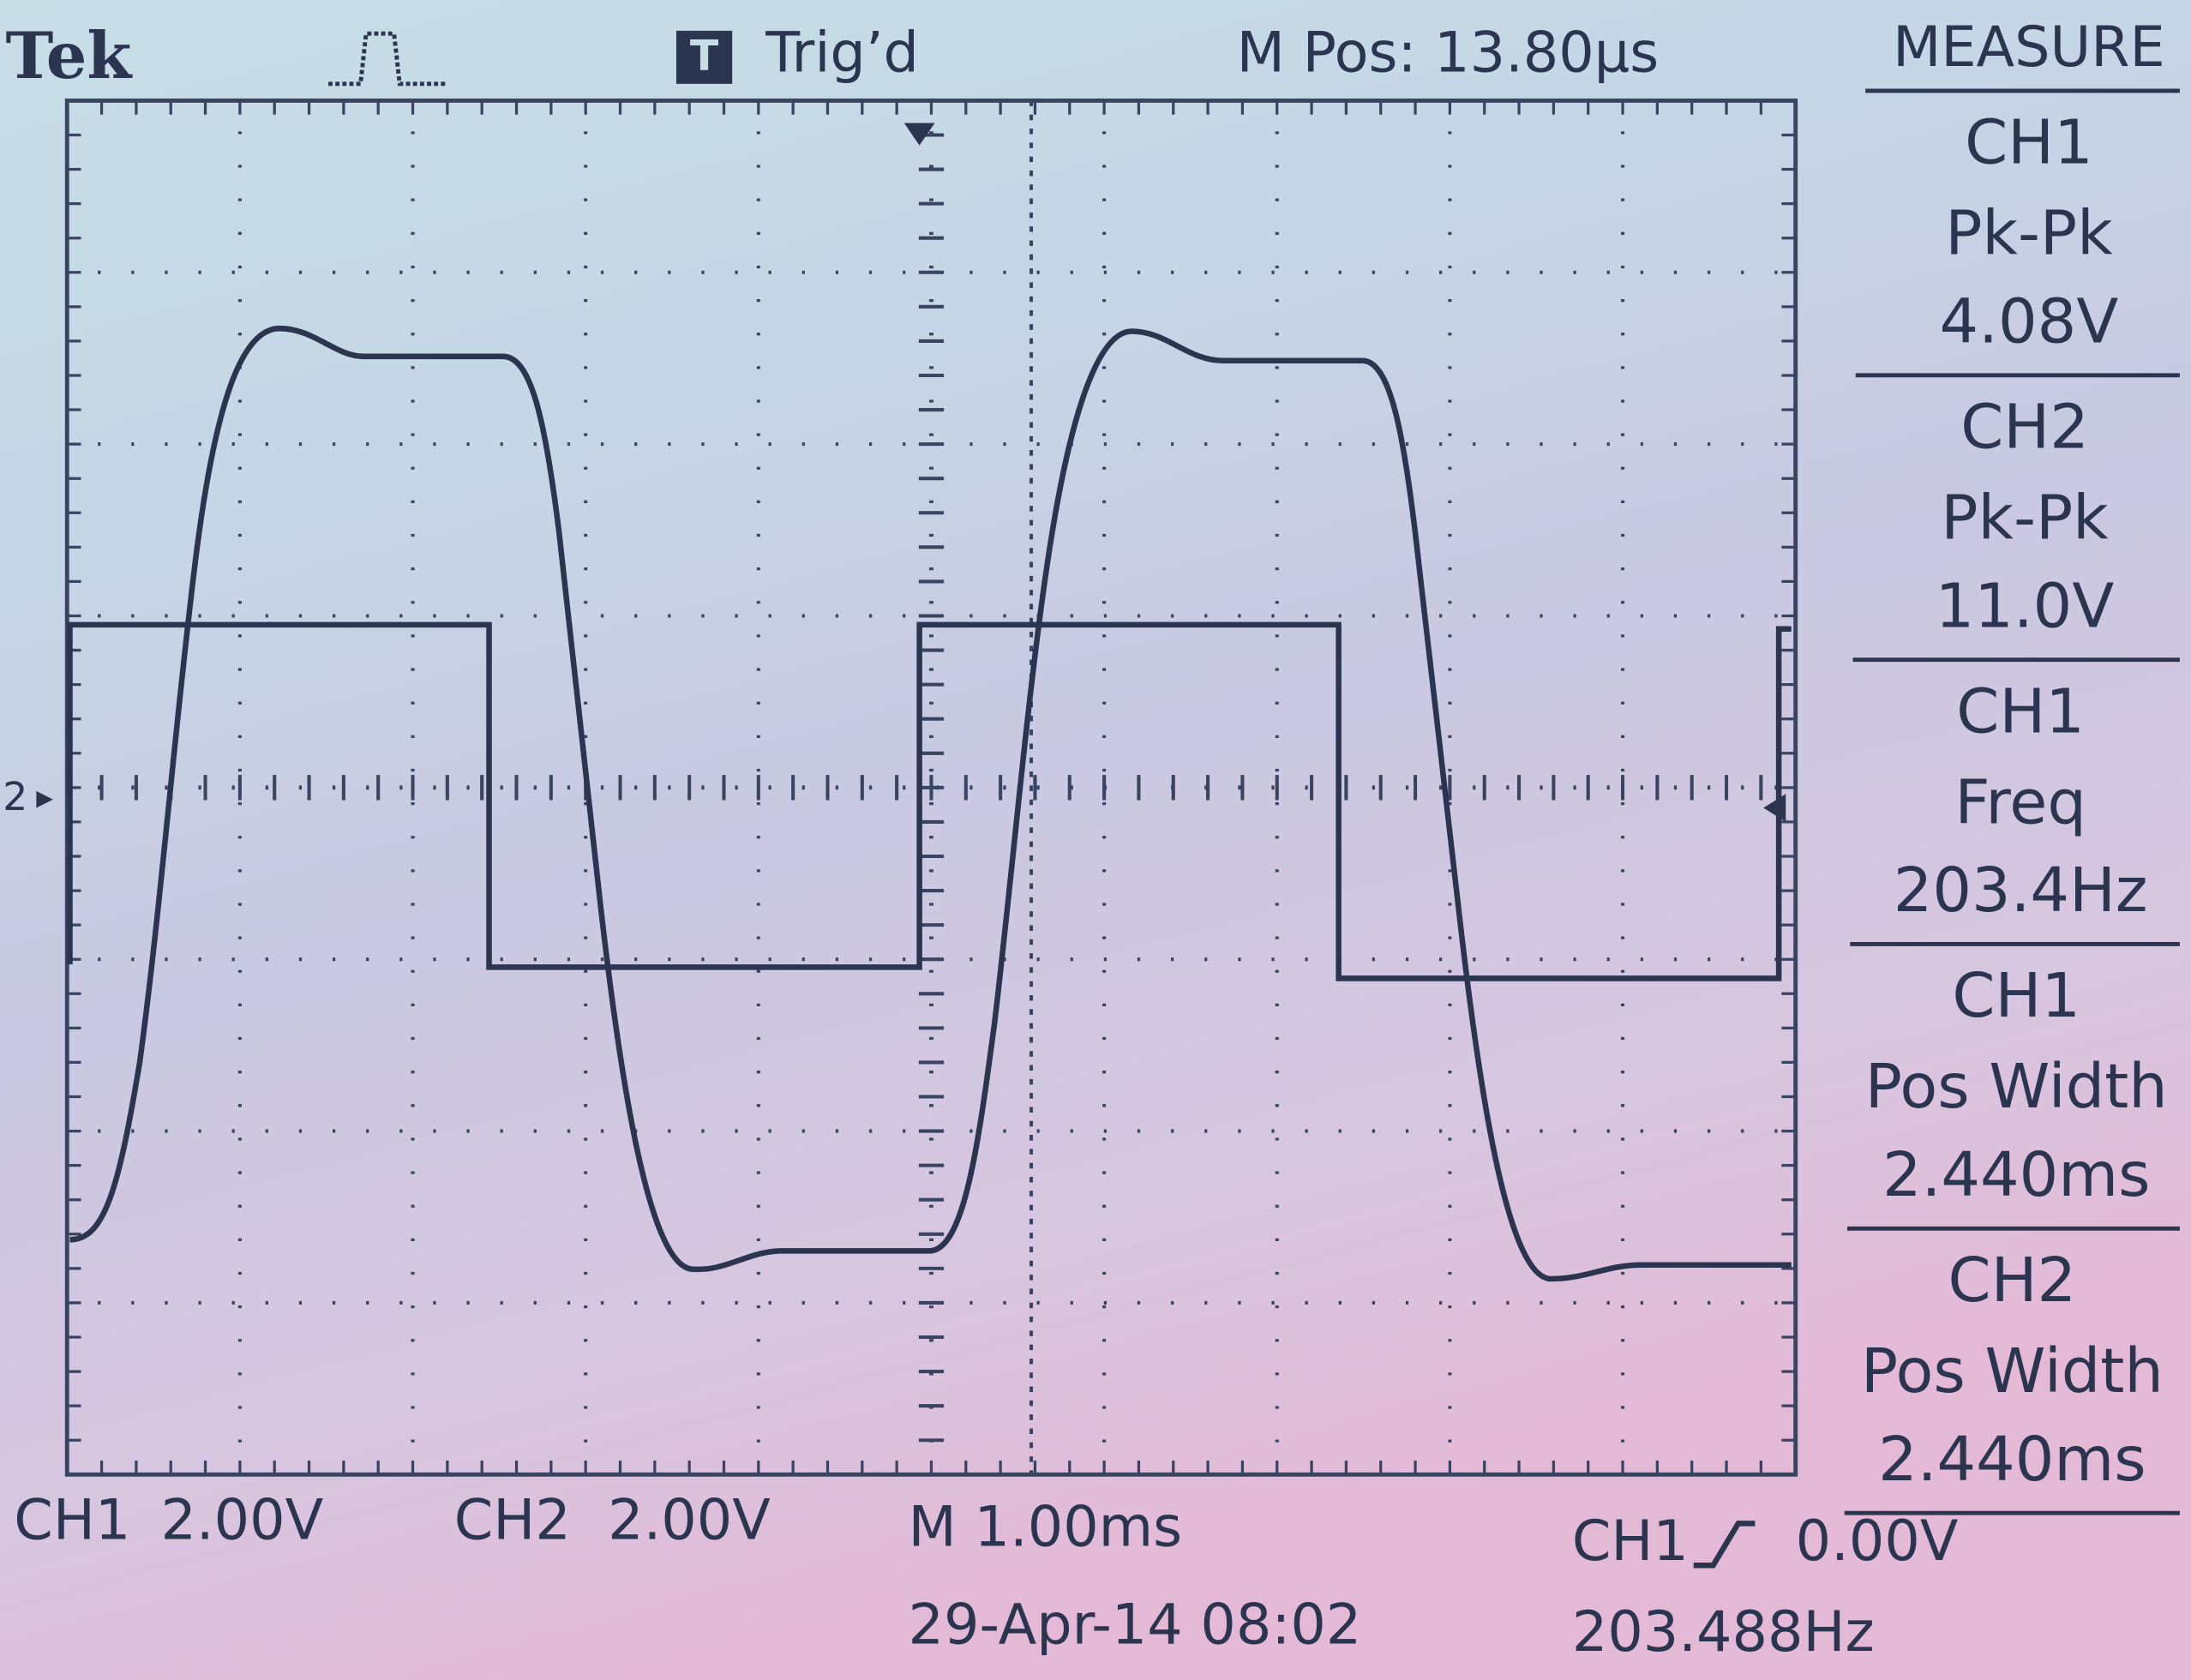  I want to click on acquisition-icon, so click(387, 59).